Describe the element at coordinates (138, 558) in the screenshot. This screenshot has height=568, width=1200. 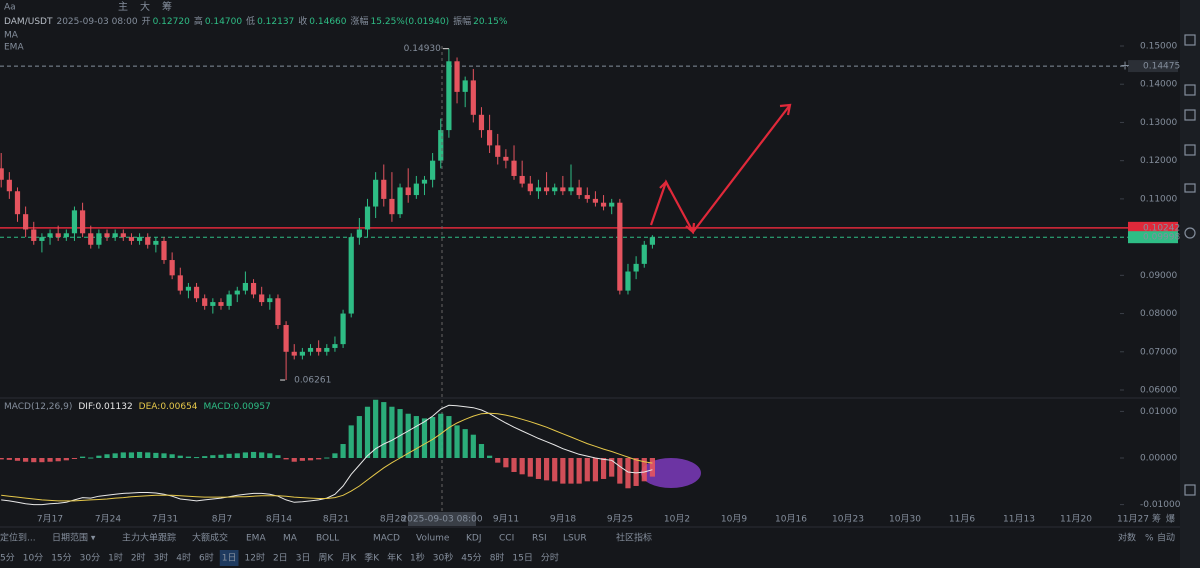
I see `interval-button: 2时` at that location.